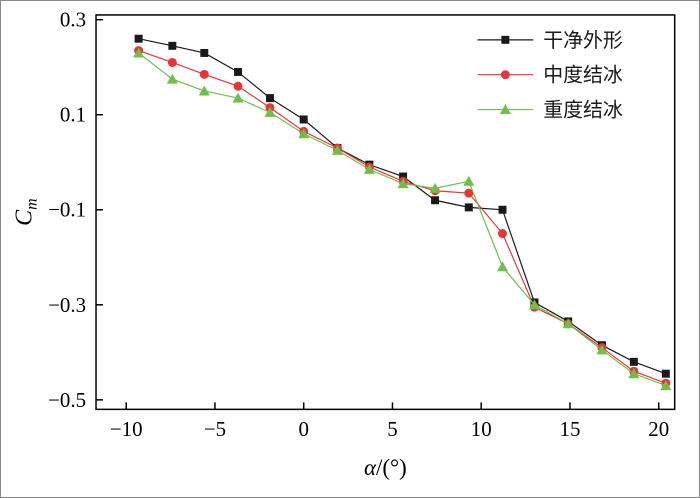 The image size is (700, 498). Describe the element at coordinates (481, 429) in the screenshot. I see `x-tick-label: 10` at that location.